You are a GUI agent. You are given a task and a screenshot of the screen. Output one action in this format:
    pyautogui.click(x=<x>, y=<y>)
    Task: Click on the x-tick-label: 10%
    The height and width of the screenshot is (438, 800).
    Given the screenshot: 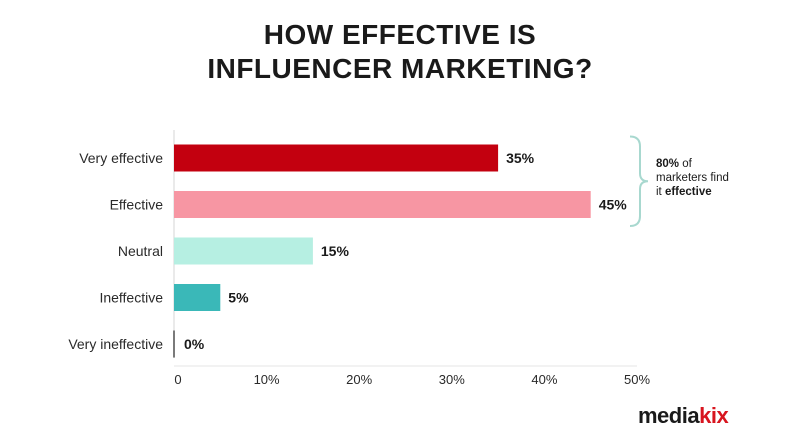 What is the action you would take?
    pyautogui.click(x=267, y=379)
    